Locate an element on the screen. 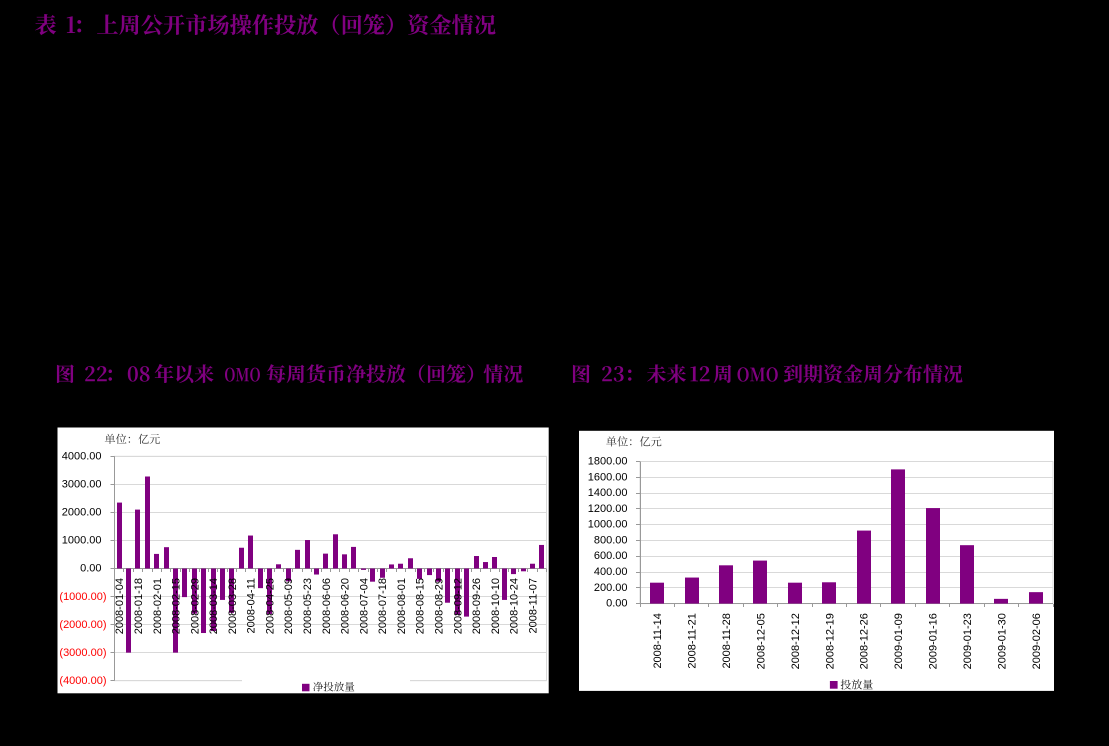  svg-text: 2009-01-09 is located at coordinates (899, 641).